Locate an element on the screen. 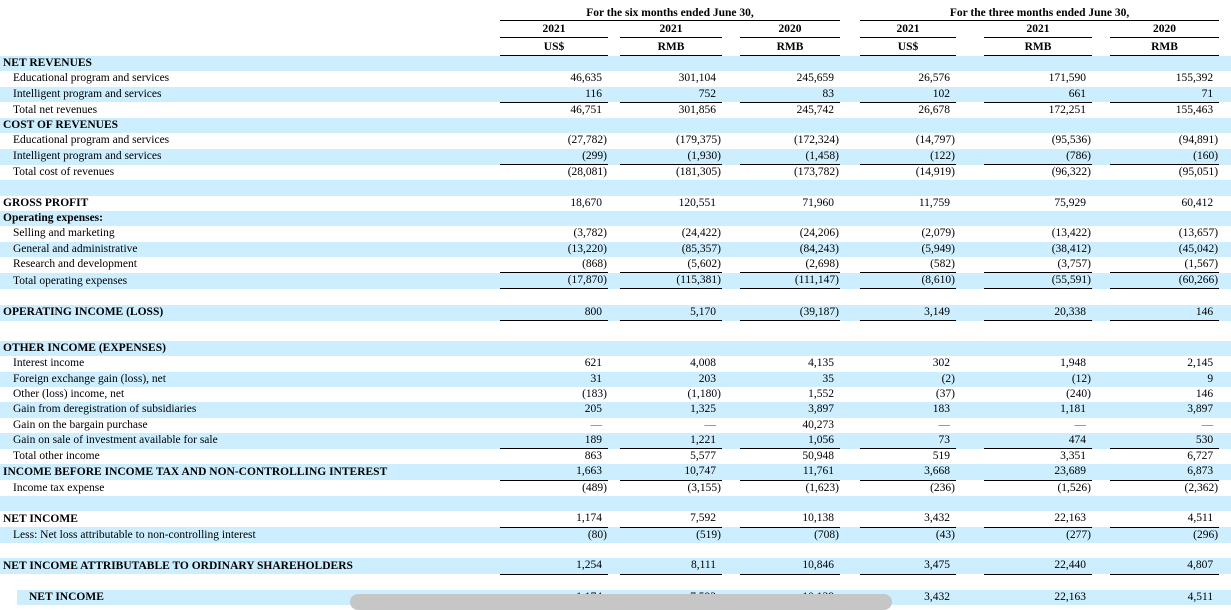 The image size is (1231, 610). row-label: Income tax expense is located at coordinates (59, 487).